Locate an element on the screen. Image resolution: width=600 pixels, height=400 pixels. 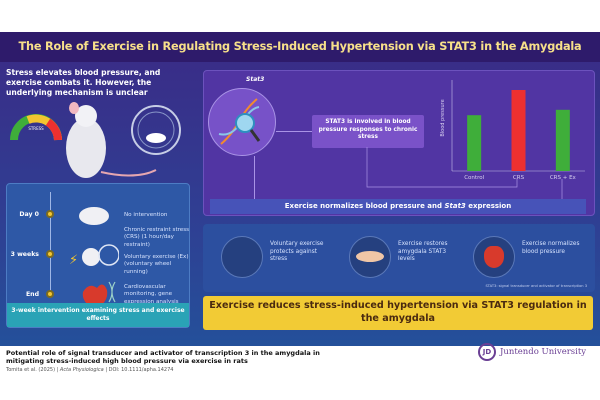
timeline-illustrations: ⚡ is located at coordinates (94, 258).